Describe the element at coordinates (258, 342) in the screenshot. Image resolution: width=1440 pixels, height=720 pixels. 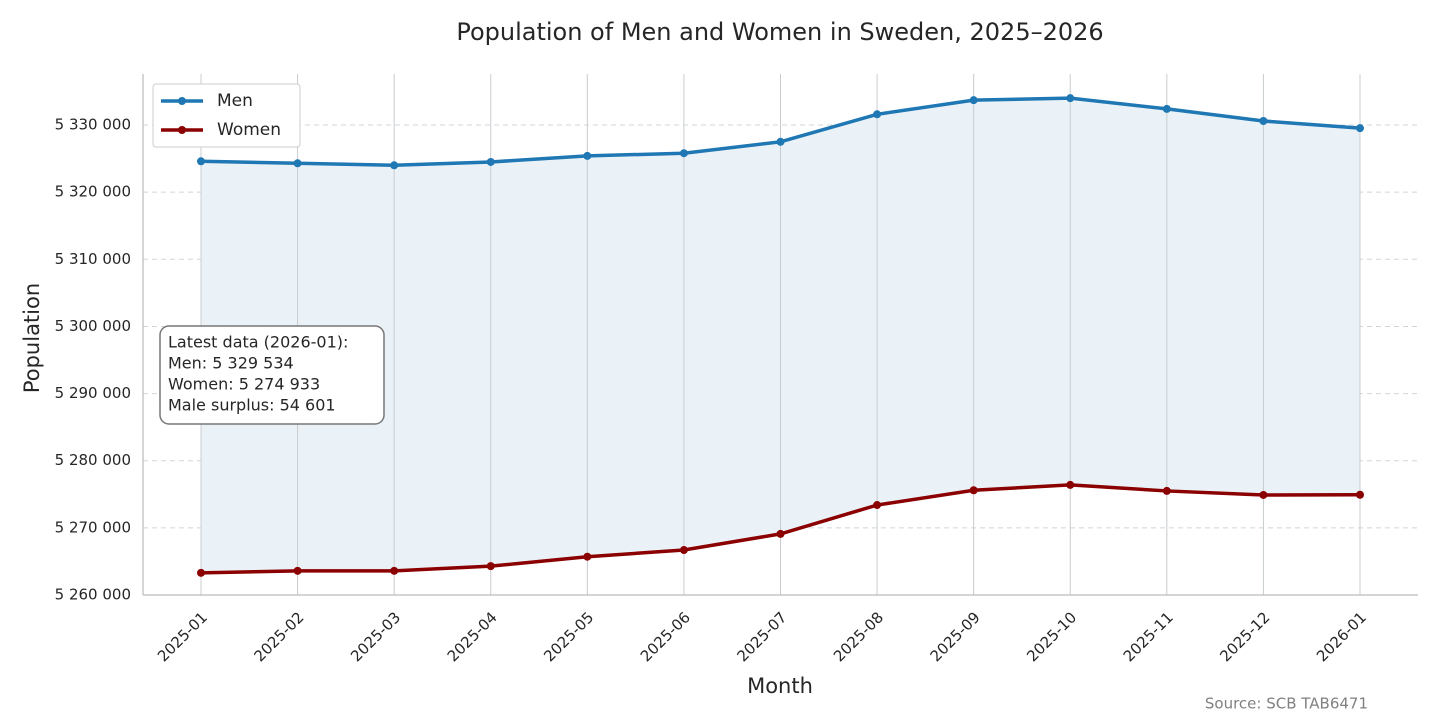
I see `annotation-line: Latest data (2026-01):` at that location.